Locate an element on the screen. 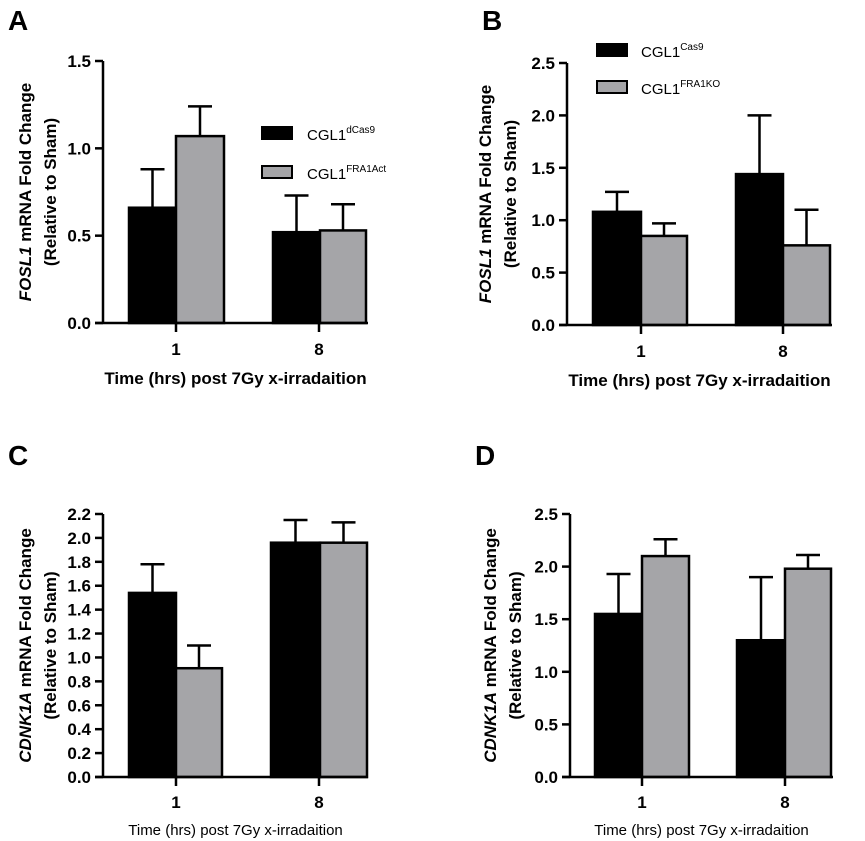 The image size is (865, 841). y-tick-label: 1.8 is located at coordinates (79, 562).